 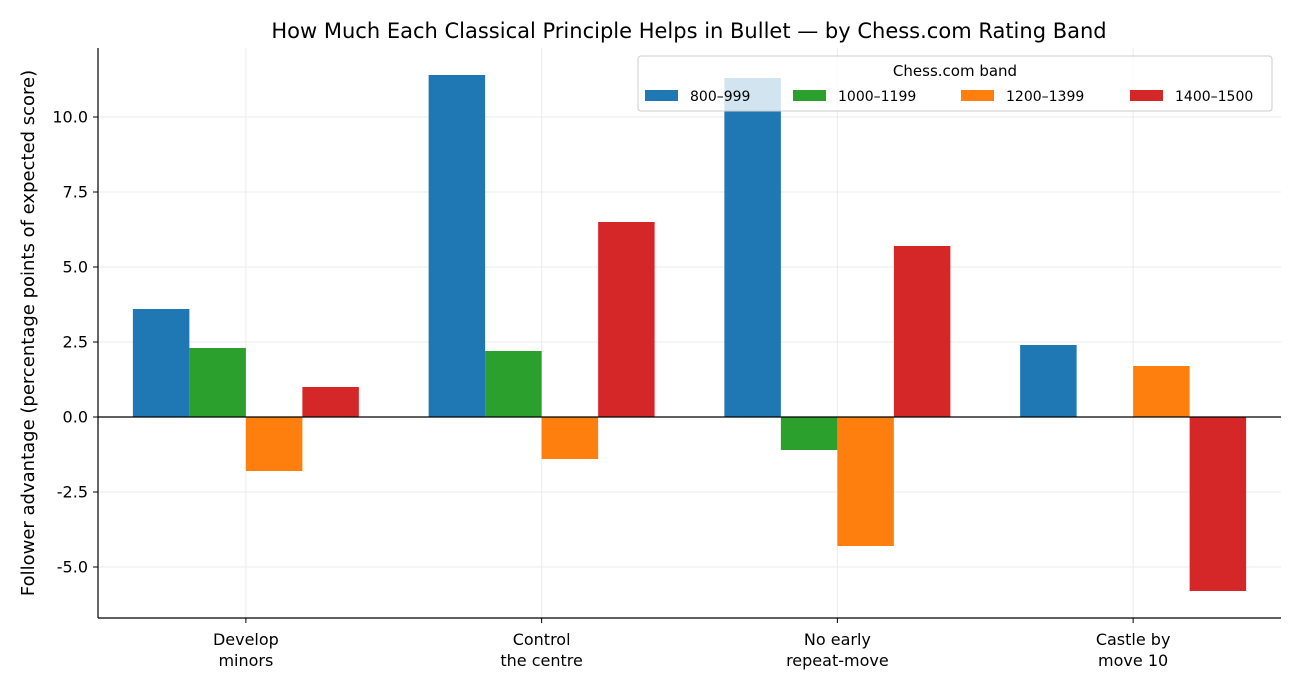 What do you see at coordinates (837, 660) in the screenshot?
I see `x-tick-label-line: repeat-move` at bounding box center [837, 660].